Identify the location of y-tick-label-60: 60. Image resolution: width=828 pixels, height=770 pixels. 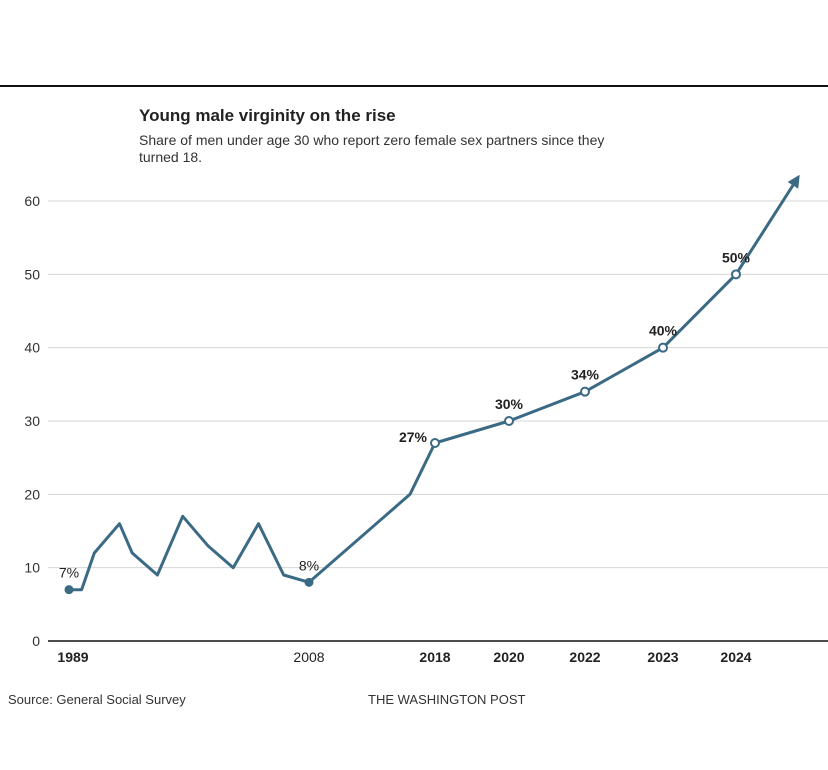
(32, 201).